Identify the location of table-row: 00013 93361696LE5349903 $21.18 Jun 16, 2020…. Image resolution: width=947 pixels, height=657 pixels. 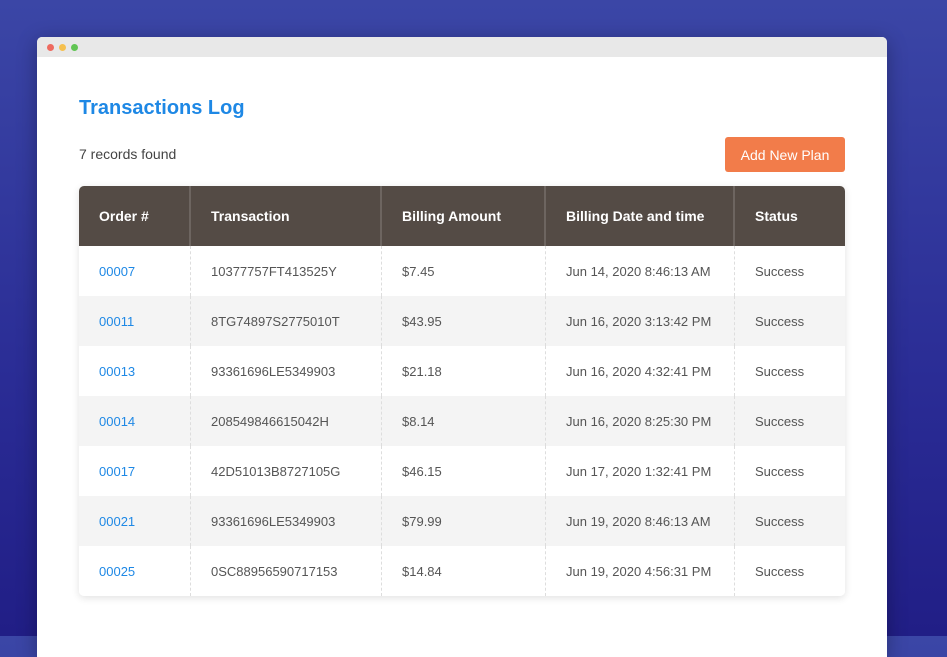
(462, 371).